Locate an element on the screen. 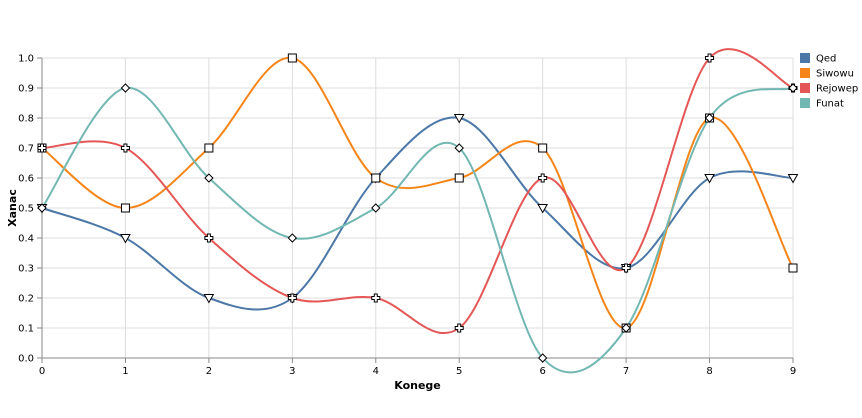 The height and width of the screenshot is (418, 862). x-tick-label: 2 is located at coordinates (209, 371).